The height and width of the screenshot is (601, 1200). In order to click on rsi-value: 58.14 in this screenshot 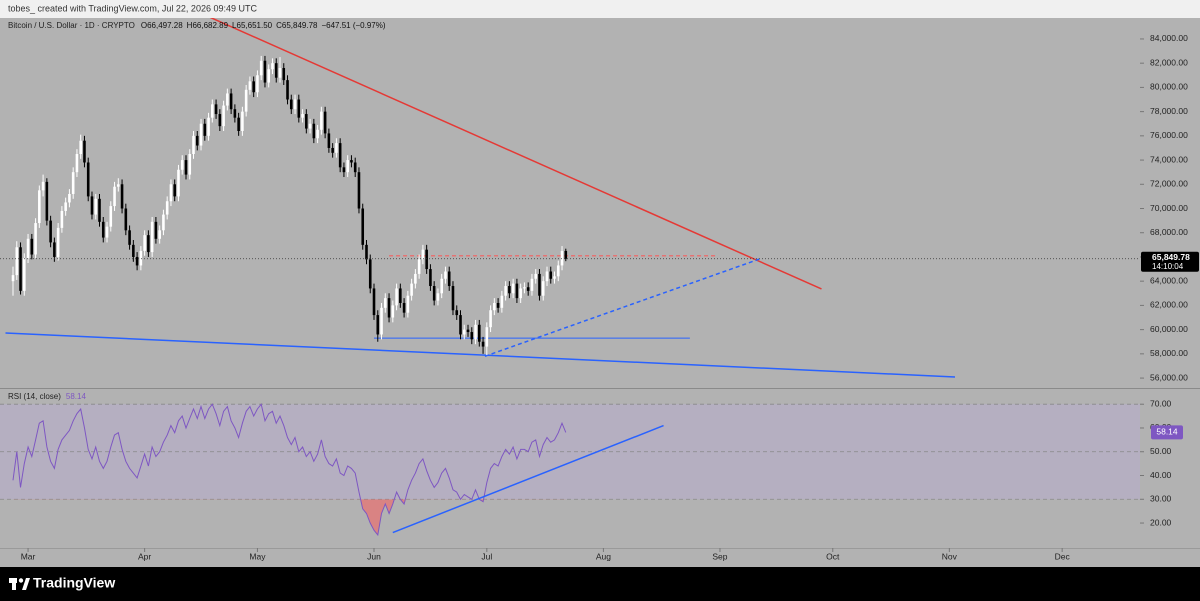, I will do `click(76, 396)`.